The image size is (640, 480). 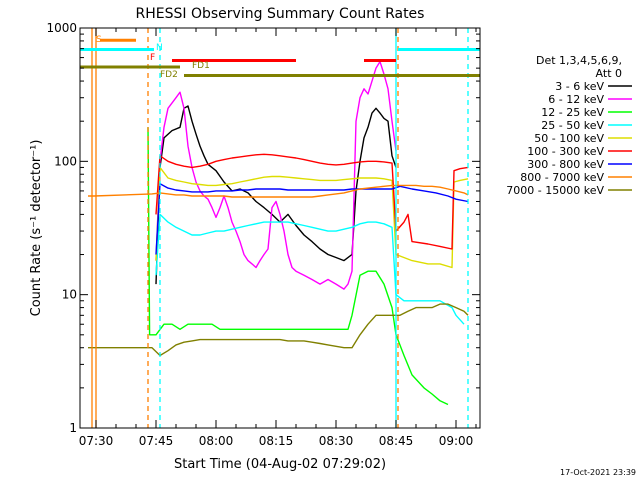 What do you see at coordinates (36, 228) in the screenshot?
I see `y-axis-label: Count Rate (s⁻¹ detector⁻¹)` at bounding box center [36, 228].